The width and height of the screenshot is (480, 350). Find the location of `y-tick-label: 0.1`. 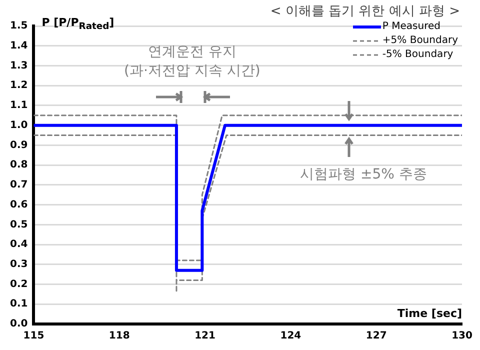

y-tick-label: 0.1 is located at coordinates (19, 304).